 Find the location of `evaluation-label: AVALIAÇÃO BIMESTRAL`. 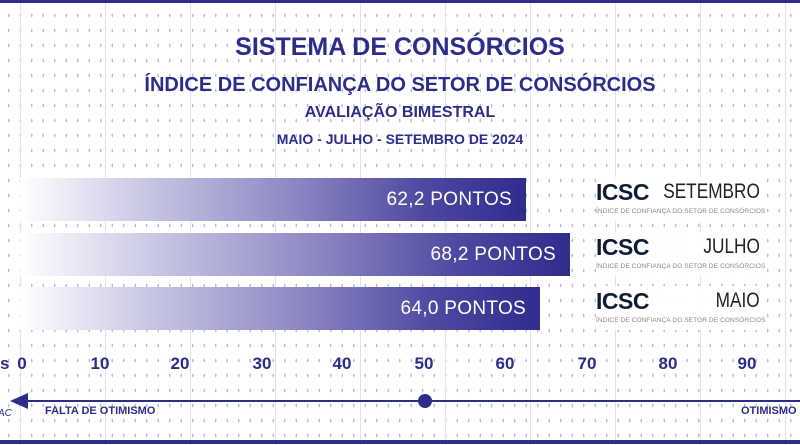

evaluation-label: AVALIAÇÃO BIMESTRAL is located at coordinates (400, 112).